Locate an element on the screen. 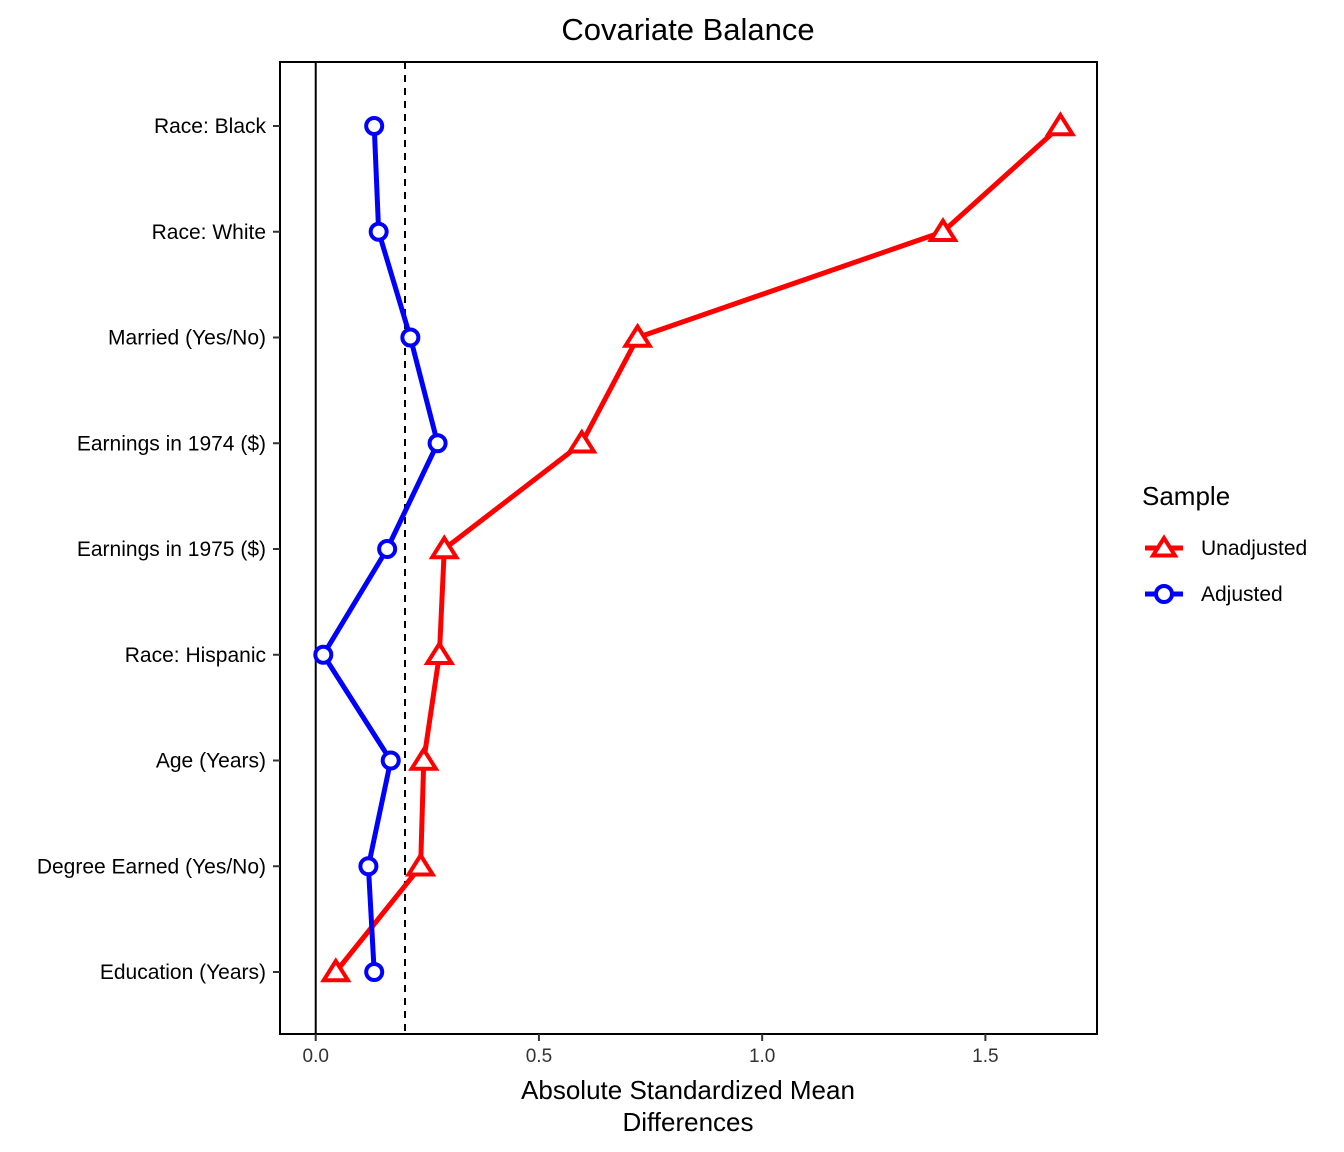 This screenshot has width=1344, height=1152. x-tick-label: 0.5 is located at coordinates (539, 1056).